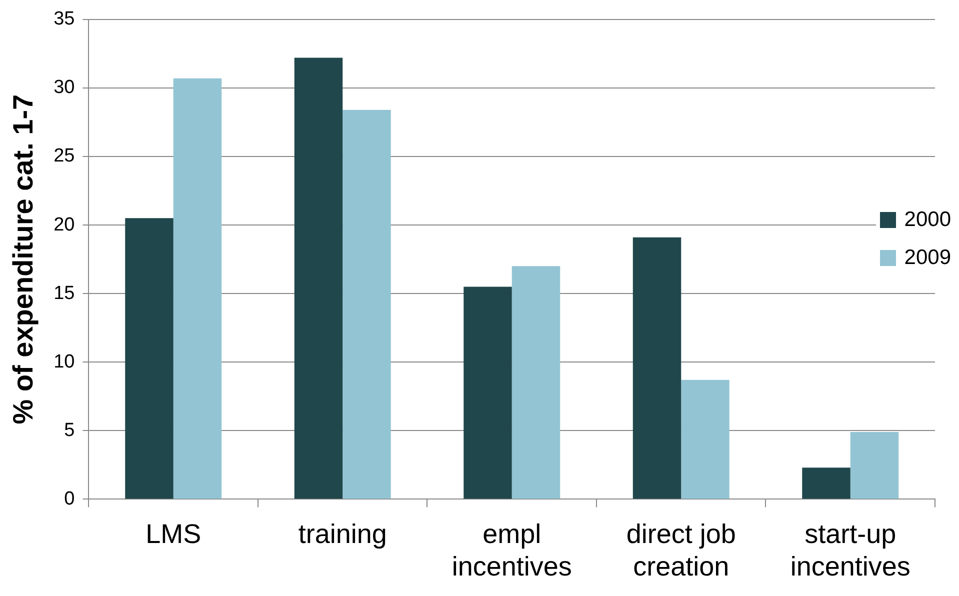  Describe the element at coordinates (64, 19) in the screenshot. I see `y-tick-label: 35` at that location.